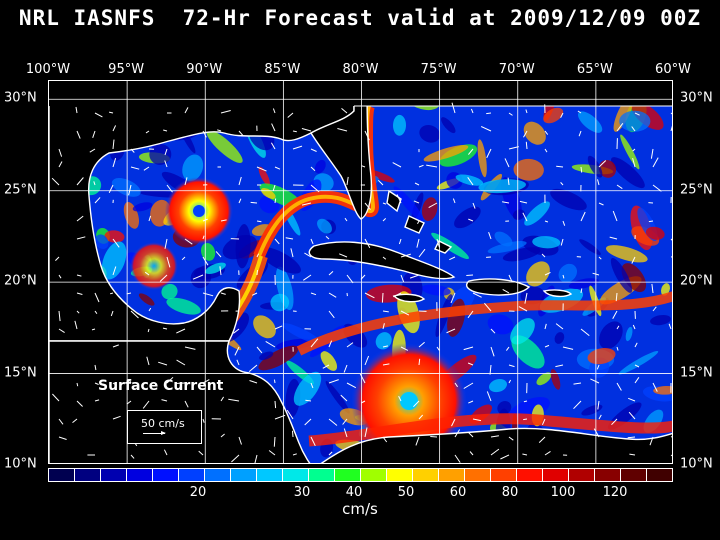  I want to click on colorbar-tick: 20, so click(198, 492).